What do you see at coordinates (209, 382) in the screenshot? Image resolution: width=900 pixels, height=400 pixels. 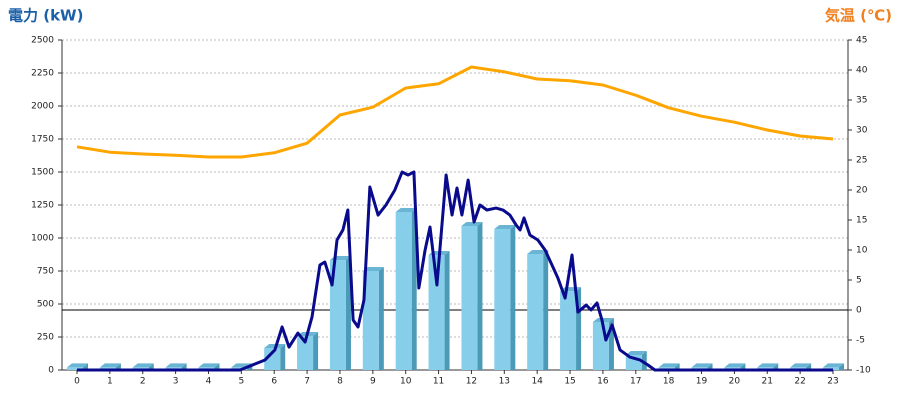 I see `x-tick-label: 4` at bounding box center [209, 382].